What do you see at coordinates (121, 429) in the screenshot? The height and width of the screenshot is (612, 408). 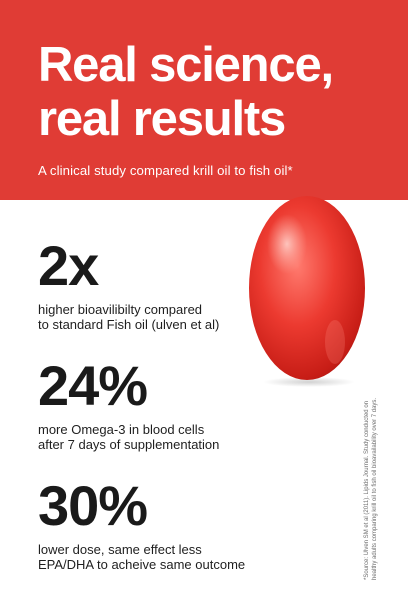 I see `stat-description-line: more Omega-3 in blood cells` at bounding box center [121, 429].